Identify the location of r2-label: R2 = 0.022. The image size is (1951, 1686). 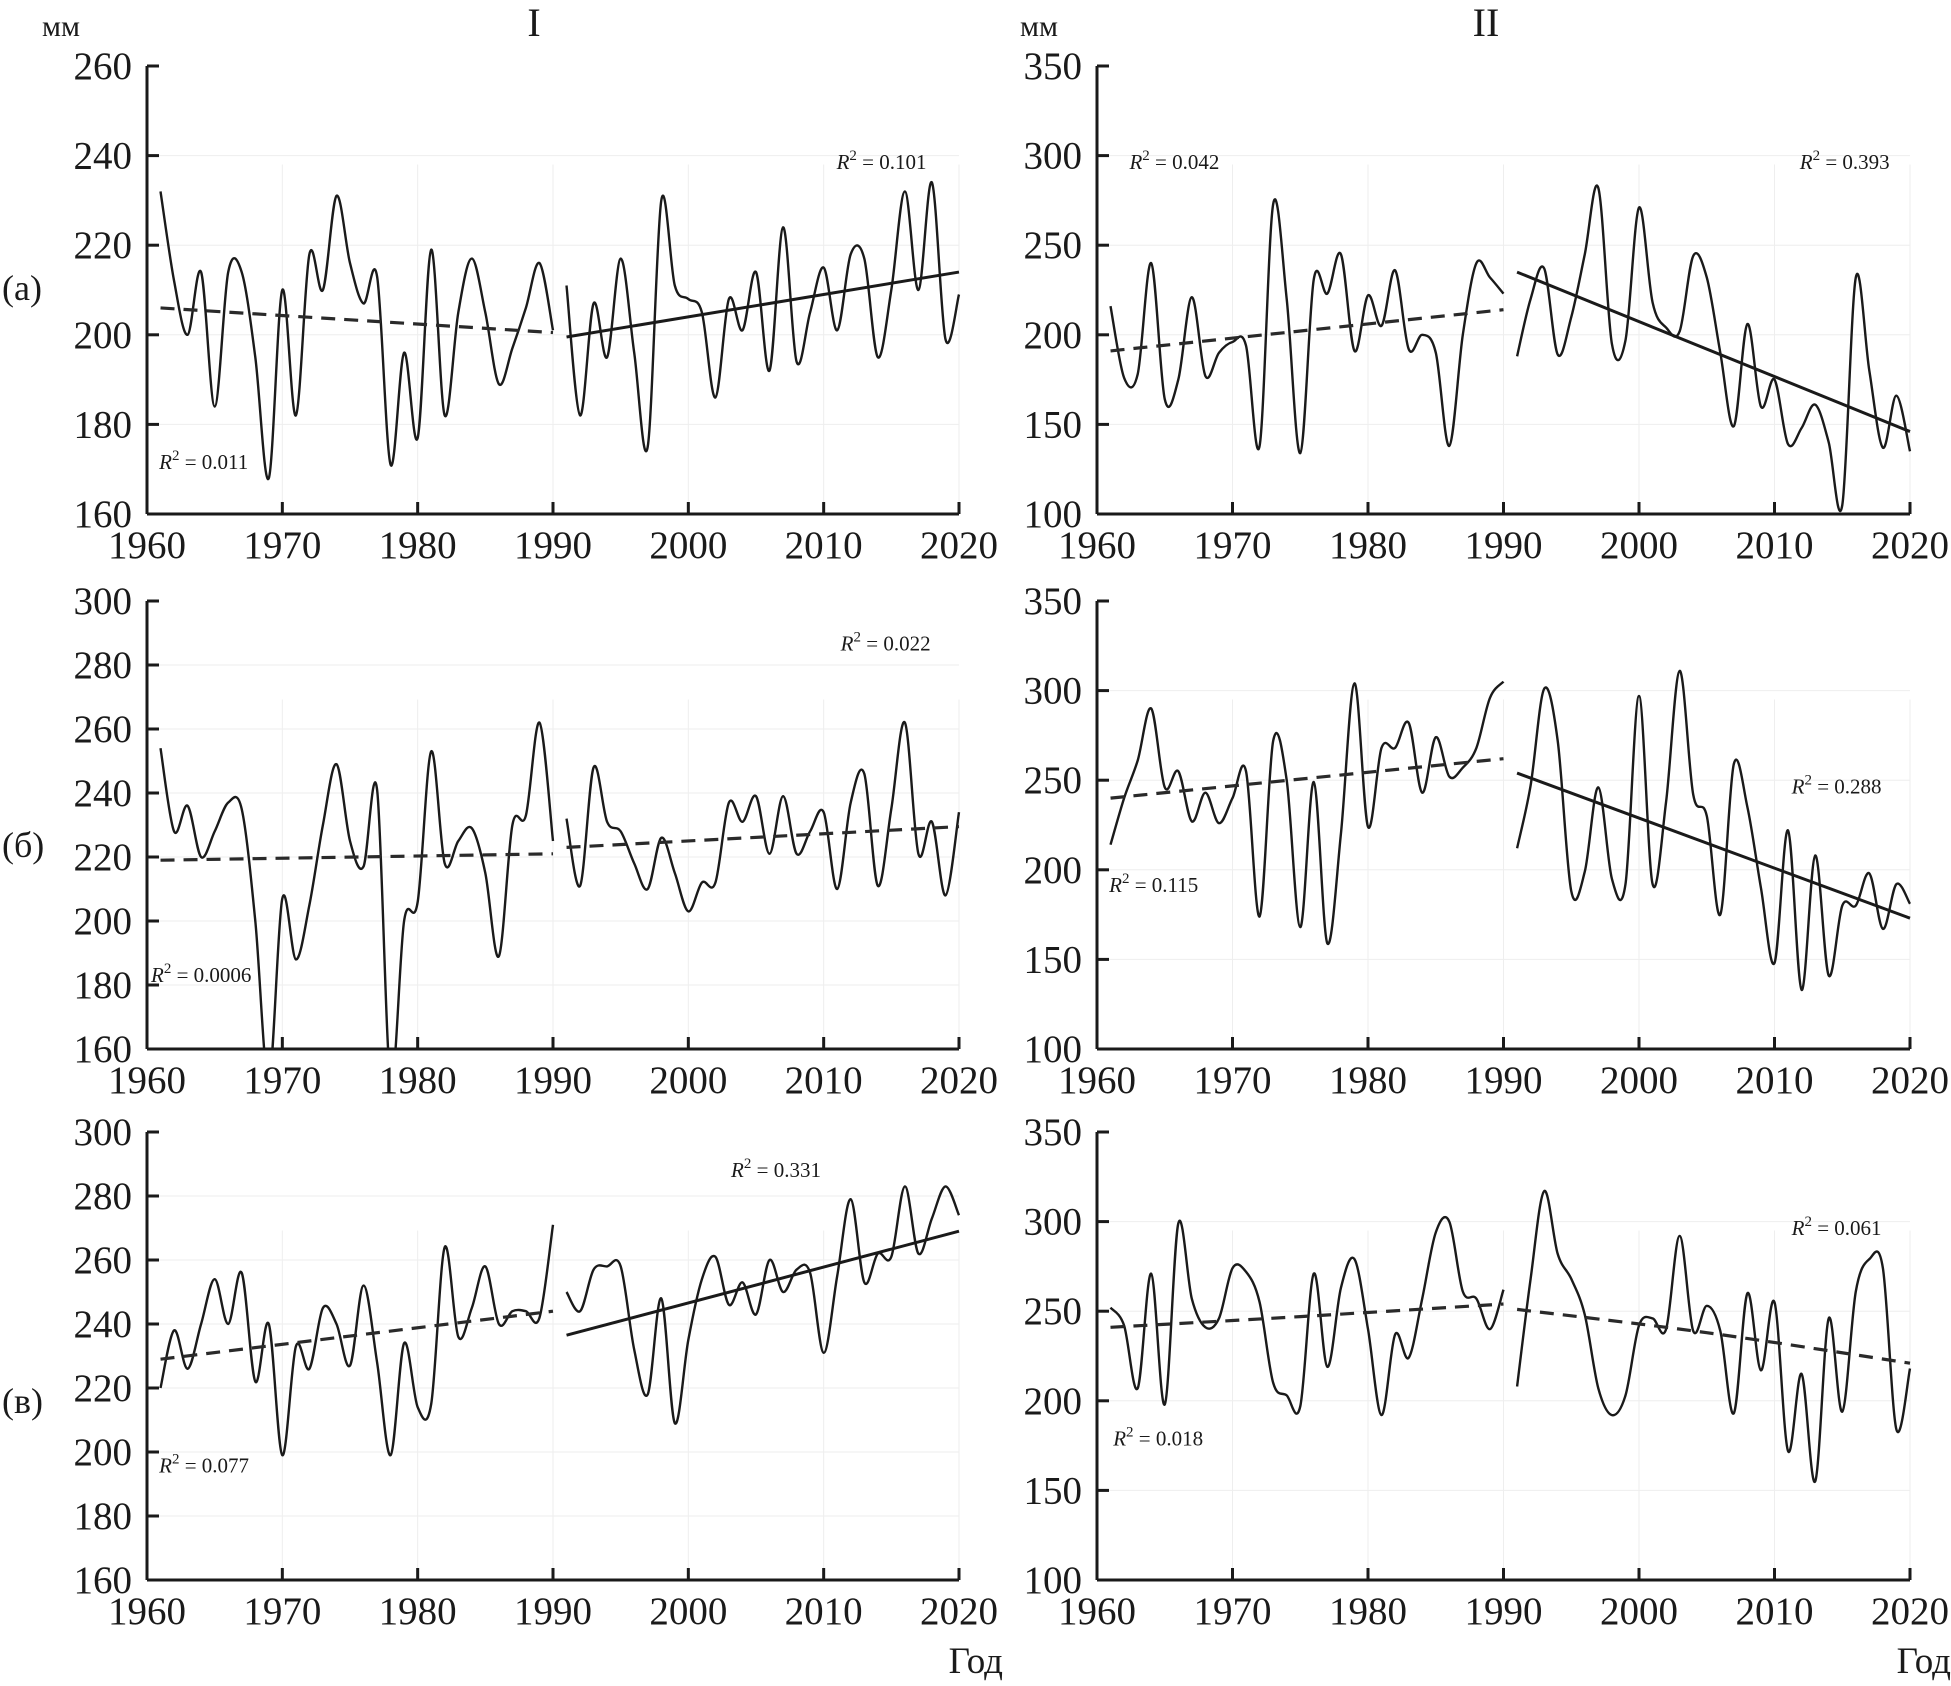
(885, 642).